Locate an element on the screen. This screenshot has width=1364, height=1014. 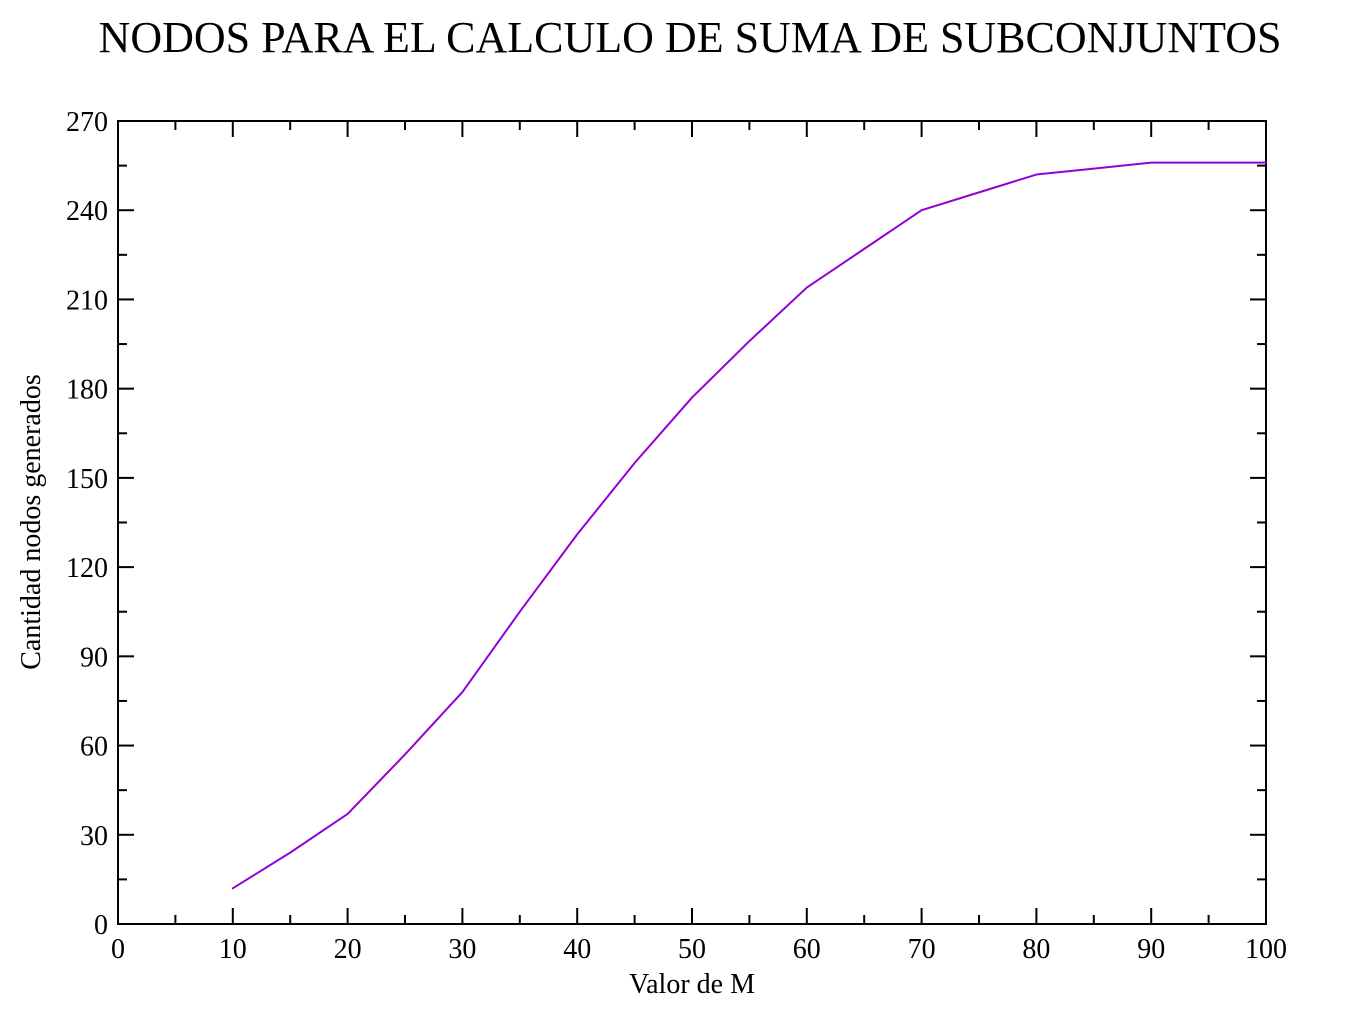
y-tick-label: 90 is located at coordinates (94, 657).